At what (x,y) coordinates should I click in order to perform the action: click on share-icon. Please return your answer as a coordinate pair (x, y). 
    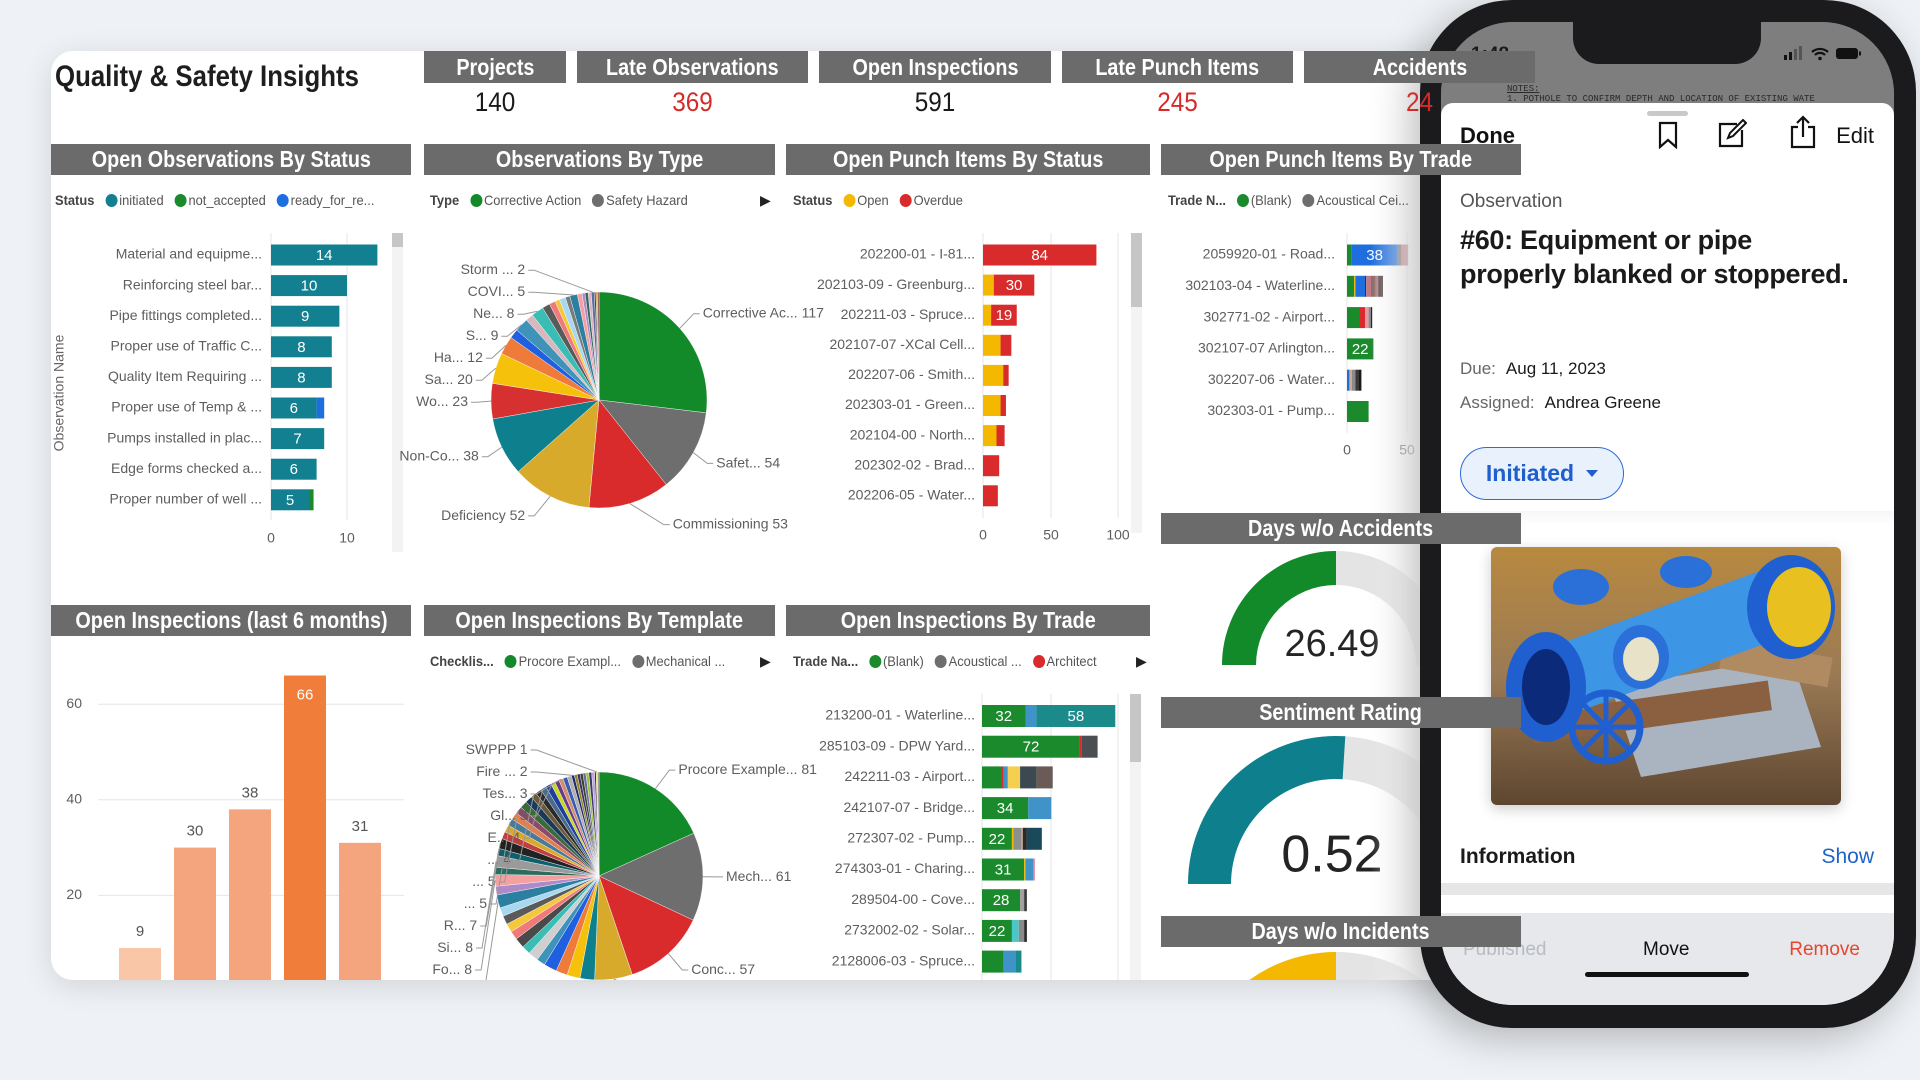
    Looking at the image, I should click on (1803, 132).